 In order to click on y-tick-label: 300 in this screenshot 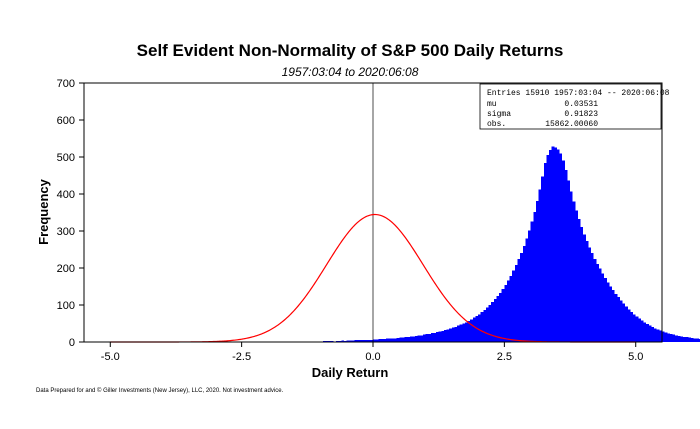, I will do `click(66, 232)`.